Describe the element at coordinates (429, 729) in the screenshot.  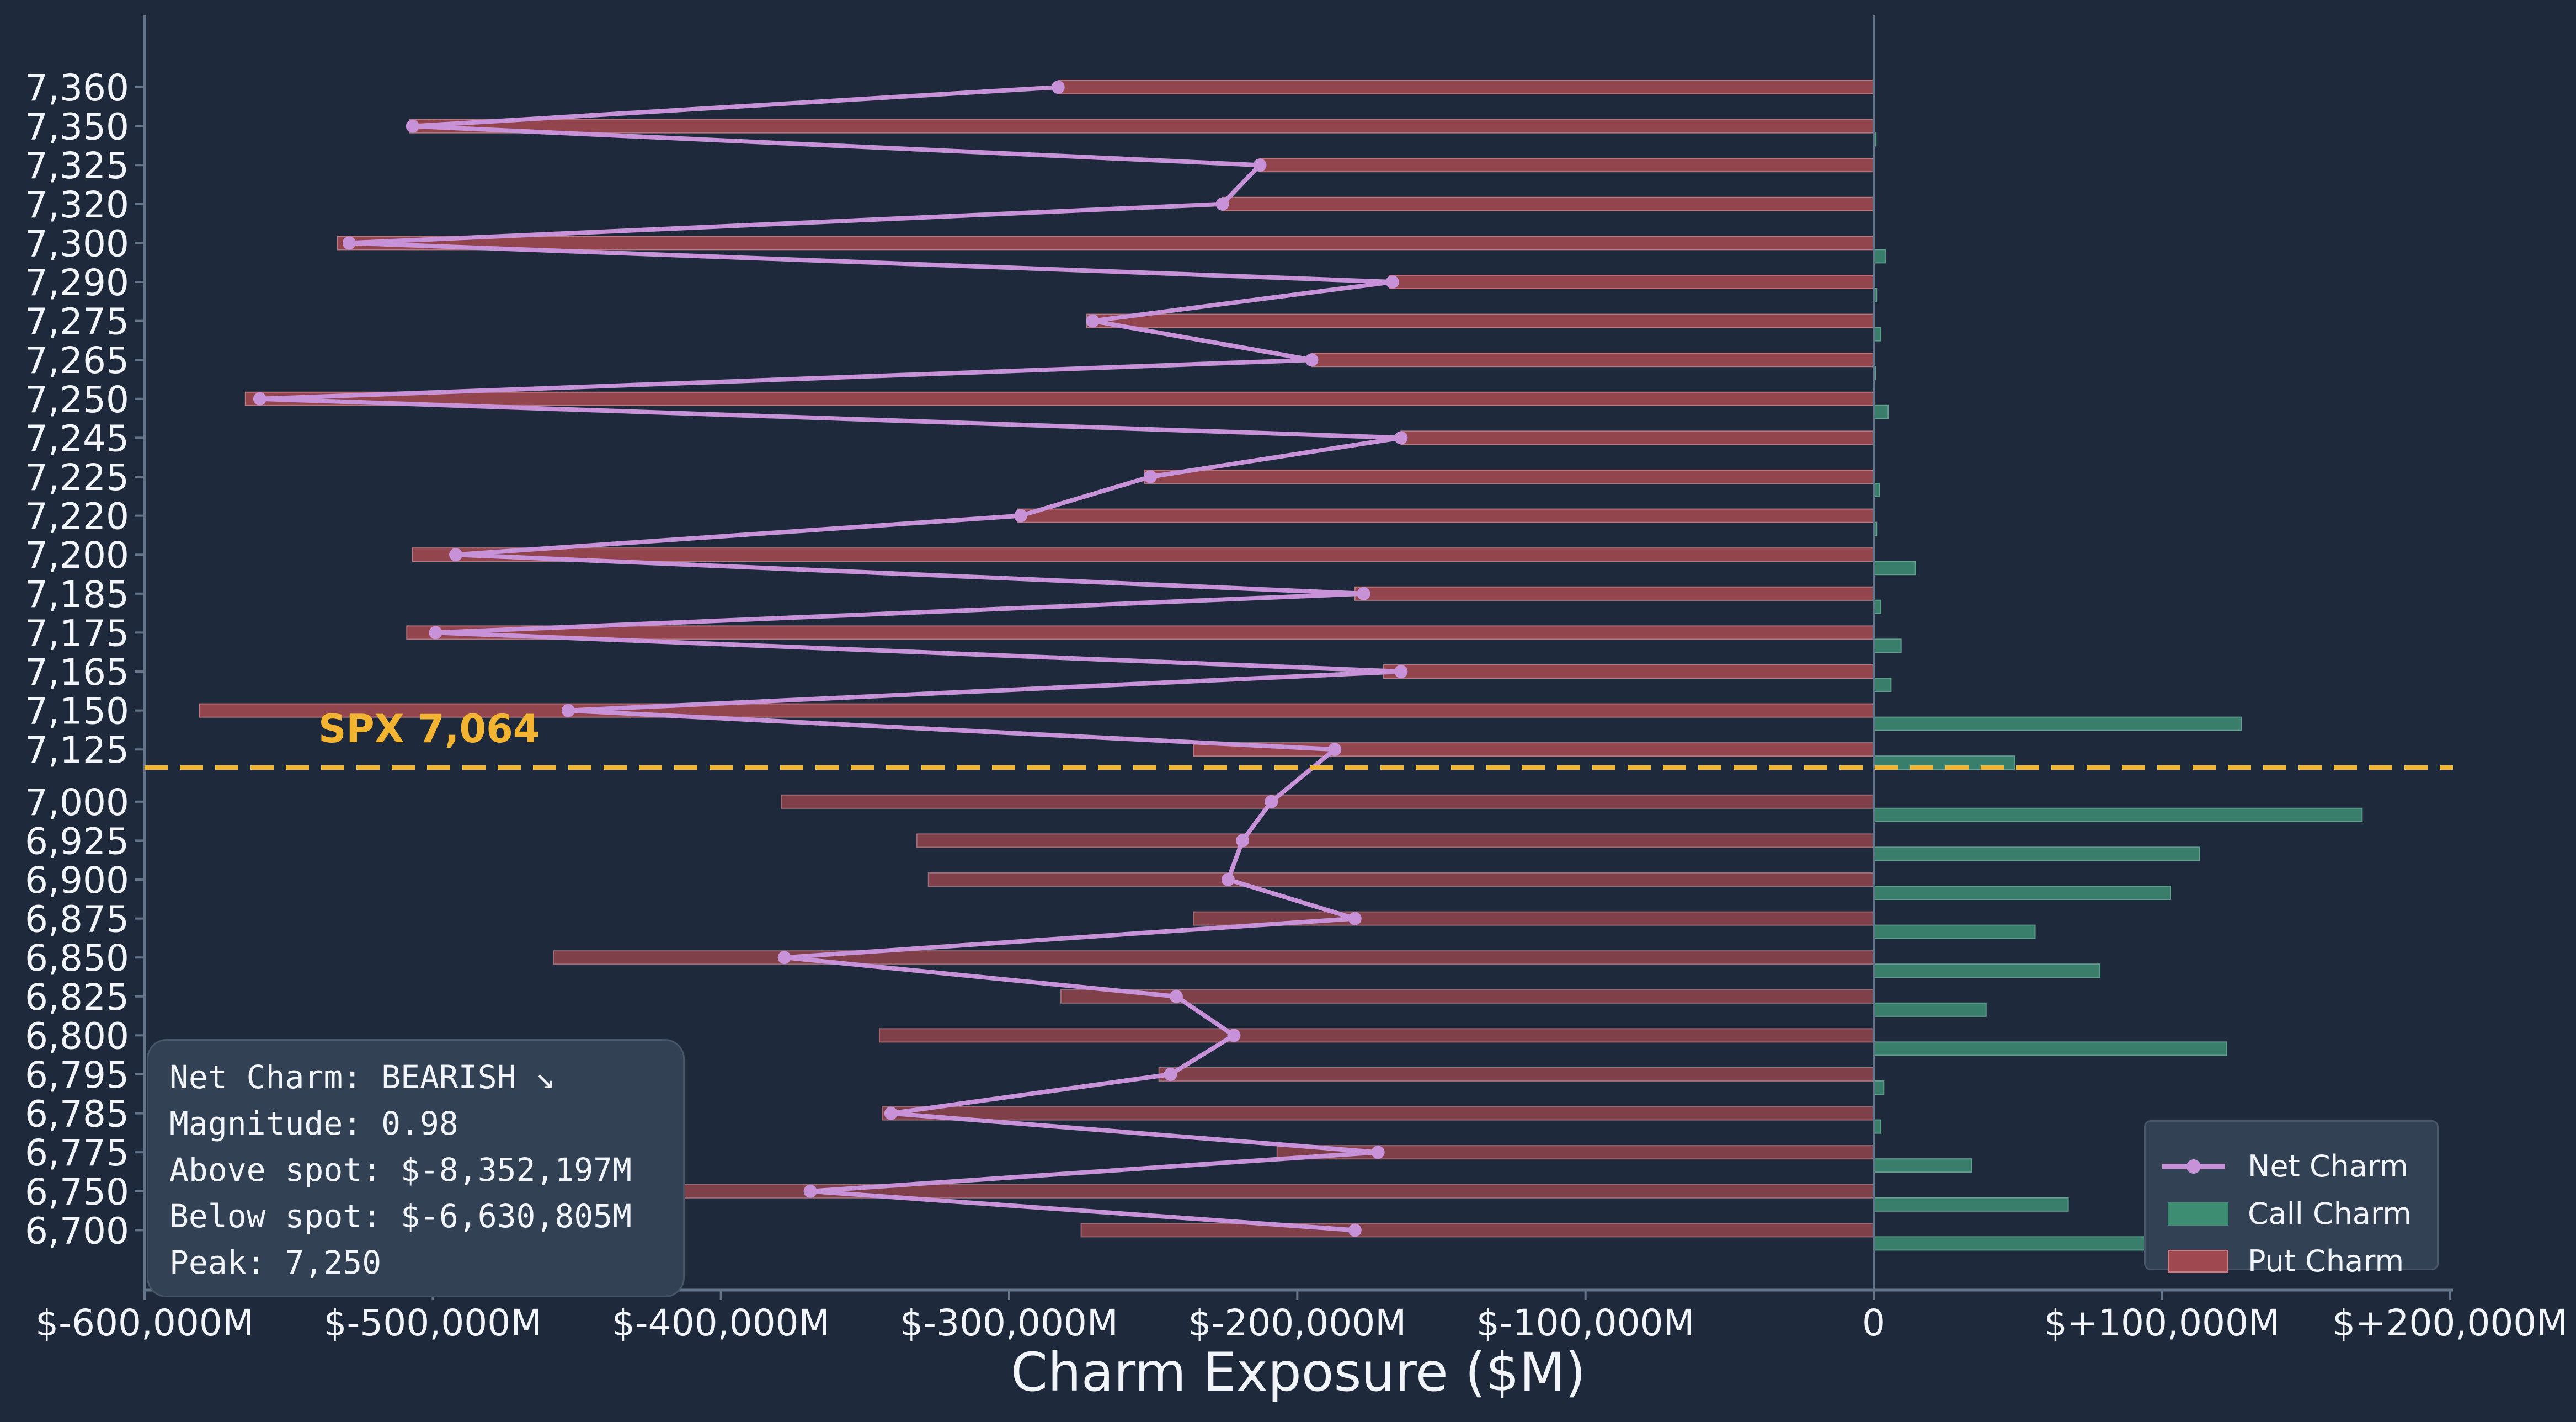
I see `spot-label: SPX 7,064` at that location.